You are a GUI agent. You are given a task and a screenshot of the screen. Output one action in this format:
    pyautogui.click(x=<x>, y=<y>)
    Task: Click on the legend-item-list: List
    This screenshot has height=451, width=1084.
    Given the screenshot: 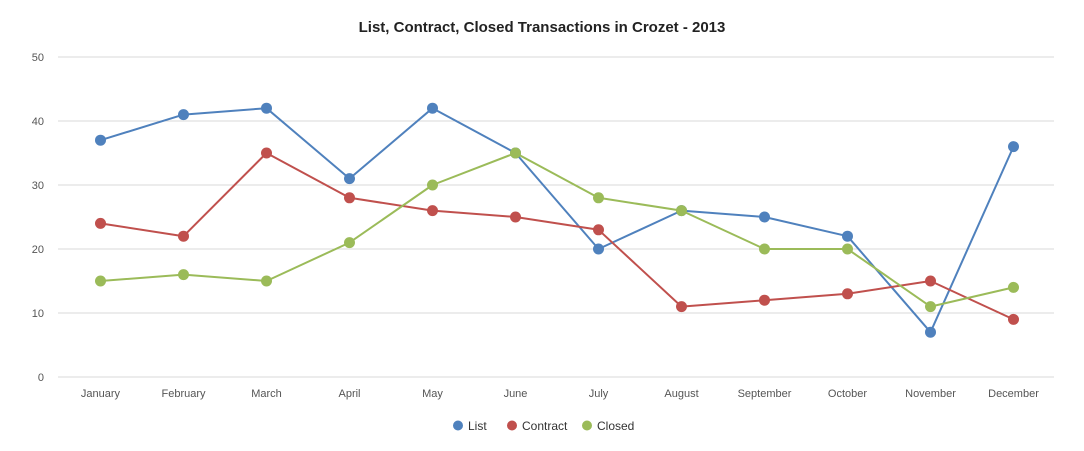 What is the action you would take?
    pyautogui.click(x=470, y=426)
    